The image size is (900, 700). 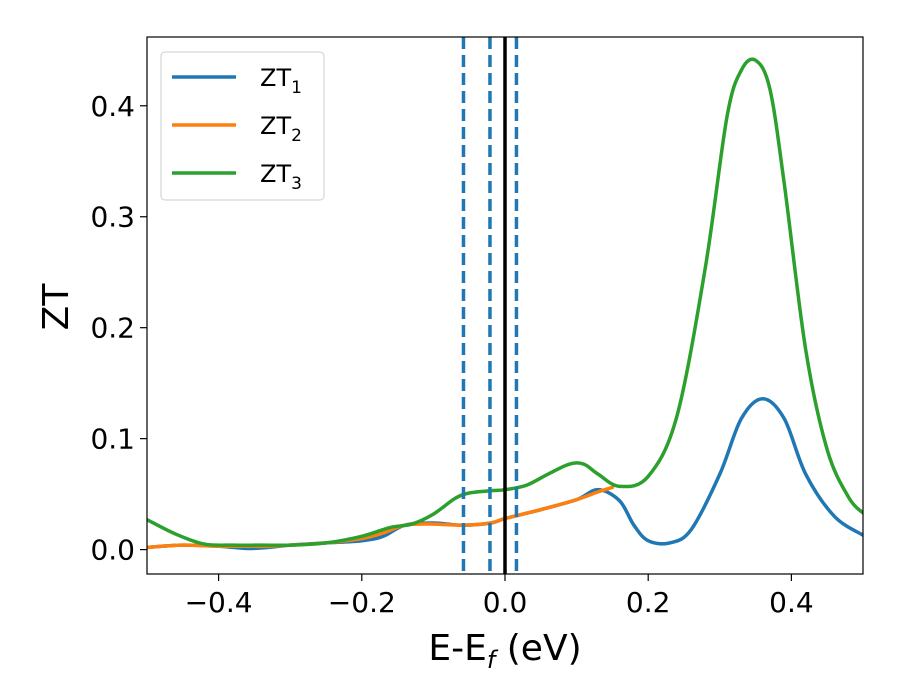 What do you see at coordinates (362, 602) in the screenshot?
I see `x-tick-label: −0.2` at bounding box center [362, 602].